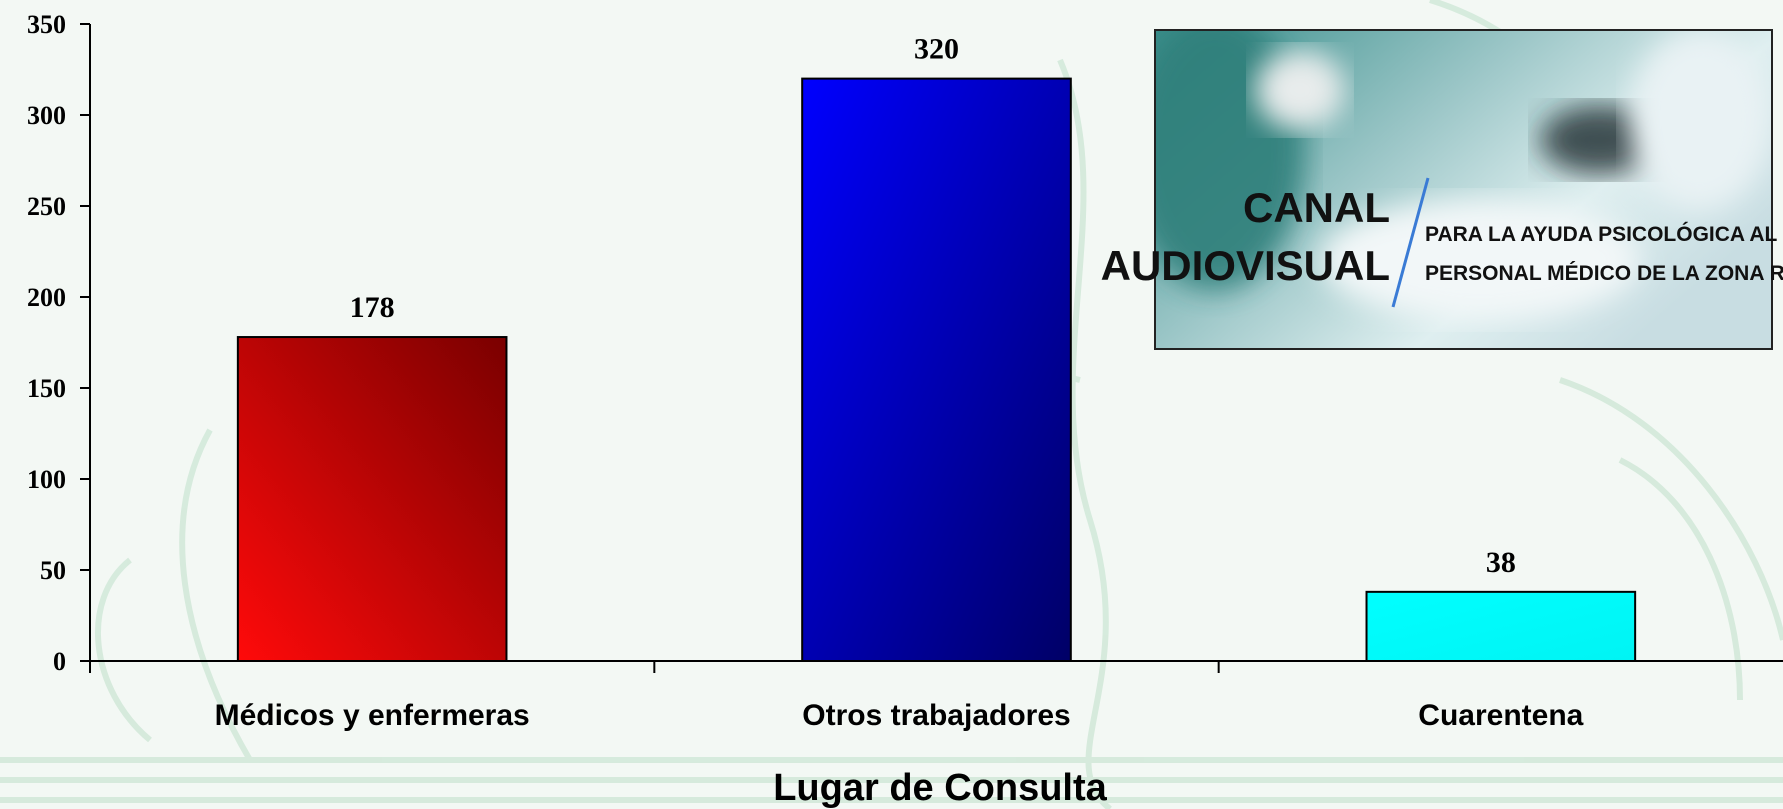 The height and width of the screenshot is (809, 1783). What do you see at coordinates (46, 24) in the screenshot?
I see `y-tick-label: 350` at bounding box center [46, 24].